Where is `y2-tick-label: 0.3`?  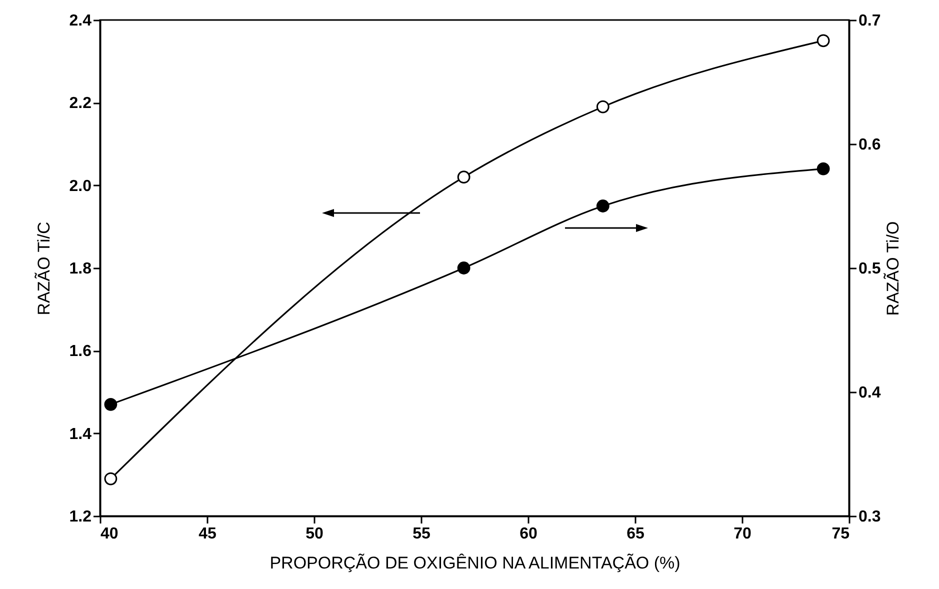
y2-tick-label: 0.3 is located at coordinates (869, 517).